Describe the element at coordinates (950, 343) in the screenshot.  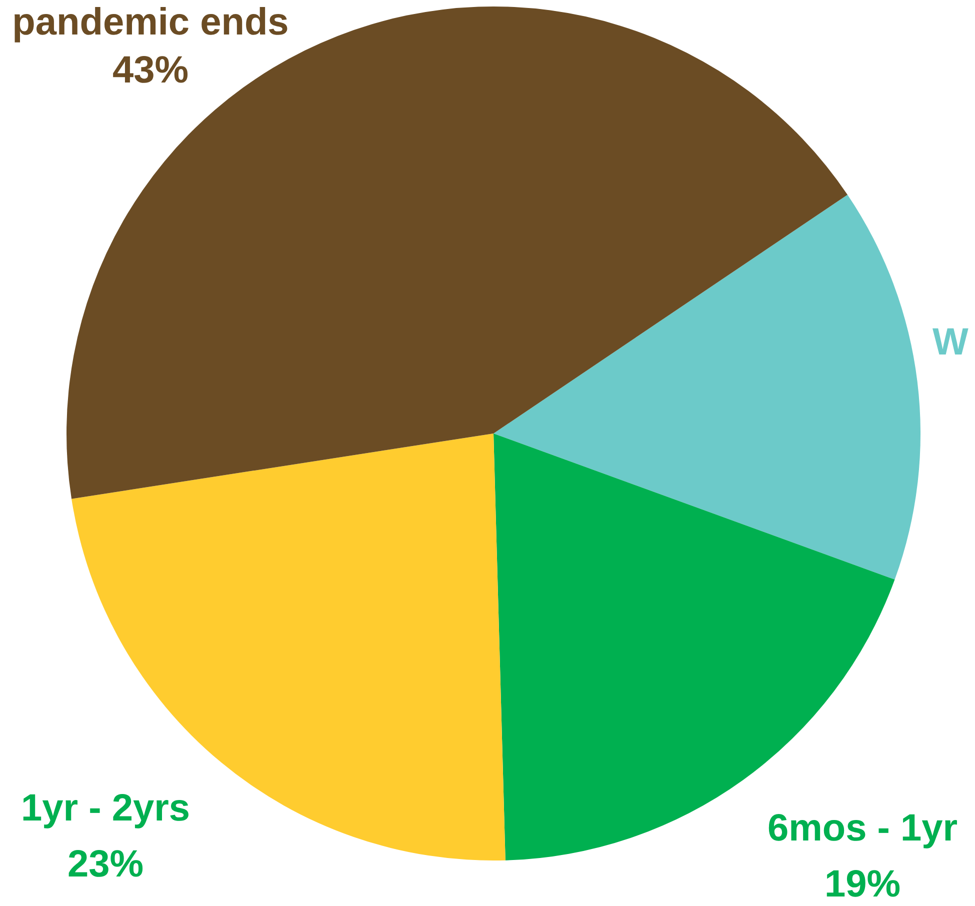
I see `slice-label: W` at that location.